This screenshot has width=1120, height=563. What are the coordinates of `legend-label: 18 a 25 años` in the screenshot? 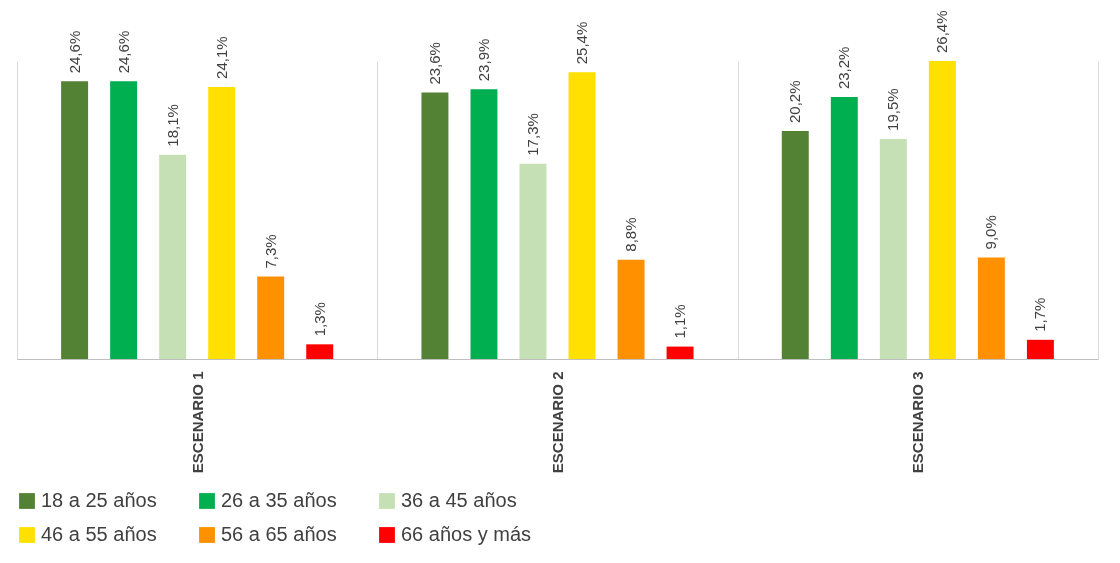 It's located at (99, 500).